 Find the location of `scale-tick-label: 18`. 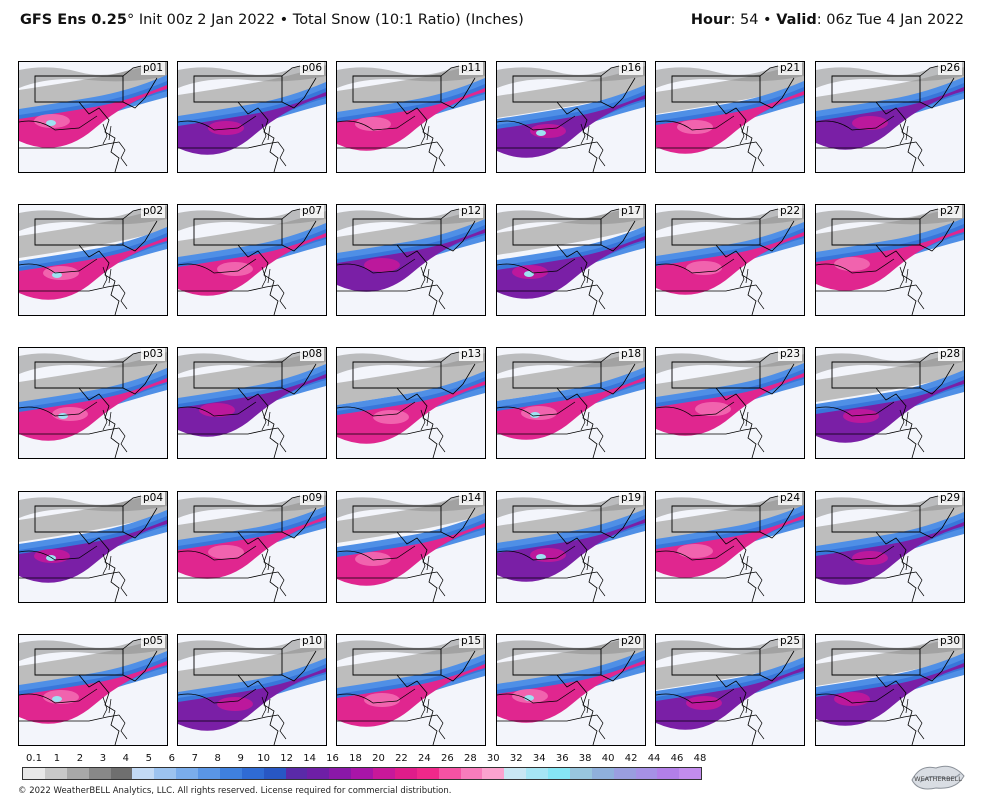

scale-tick-label: 18 is located at coordinates (355, 758).